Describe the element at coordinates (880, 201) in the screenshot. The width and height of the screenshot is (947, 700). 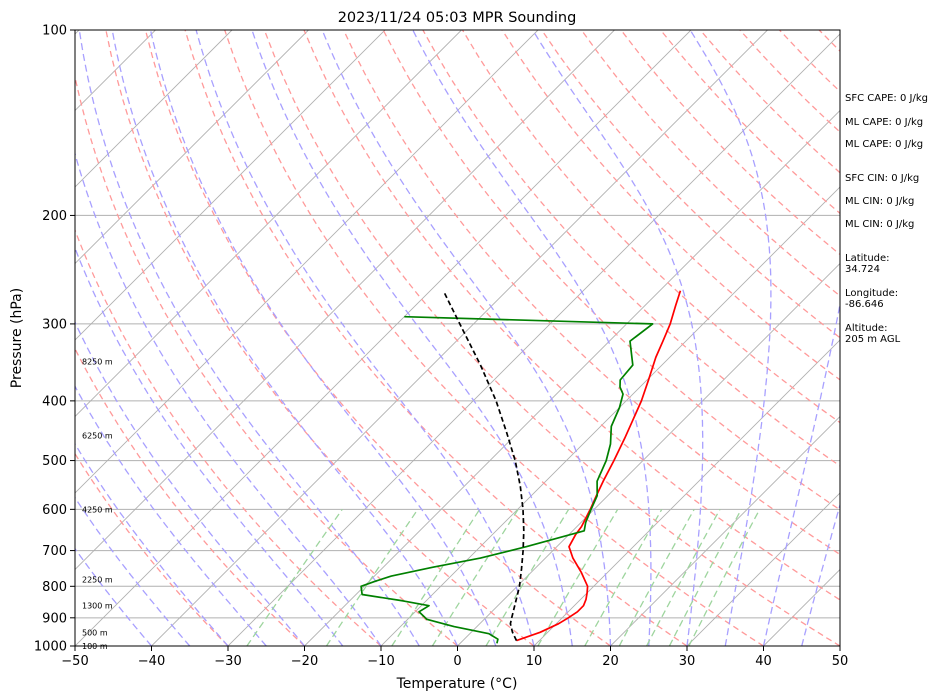
I see `ml-cin-1: ML CIN: 0 J/kg` at that location.